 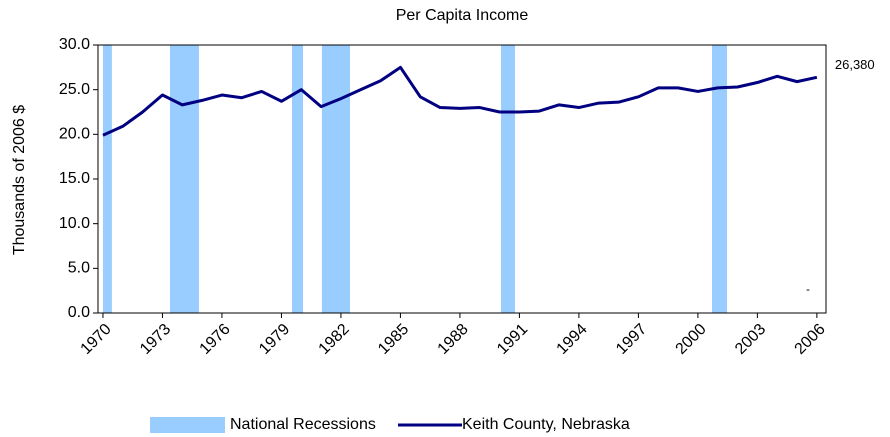 What do you see at coordinates (334, 339) in the screenshot?
I see `x-tick-label: 1982` at bounding box center [334, 339].